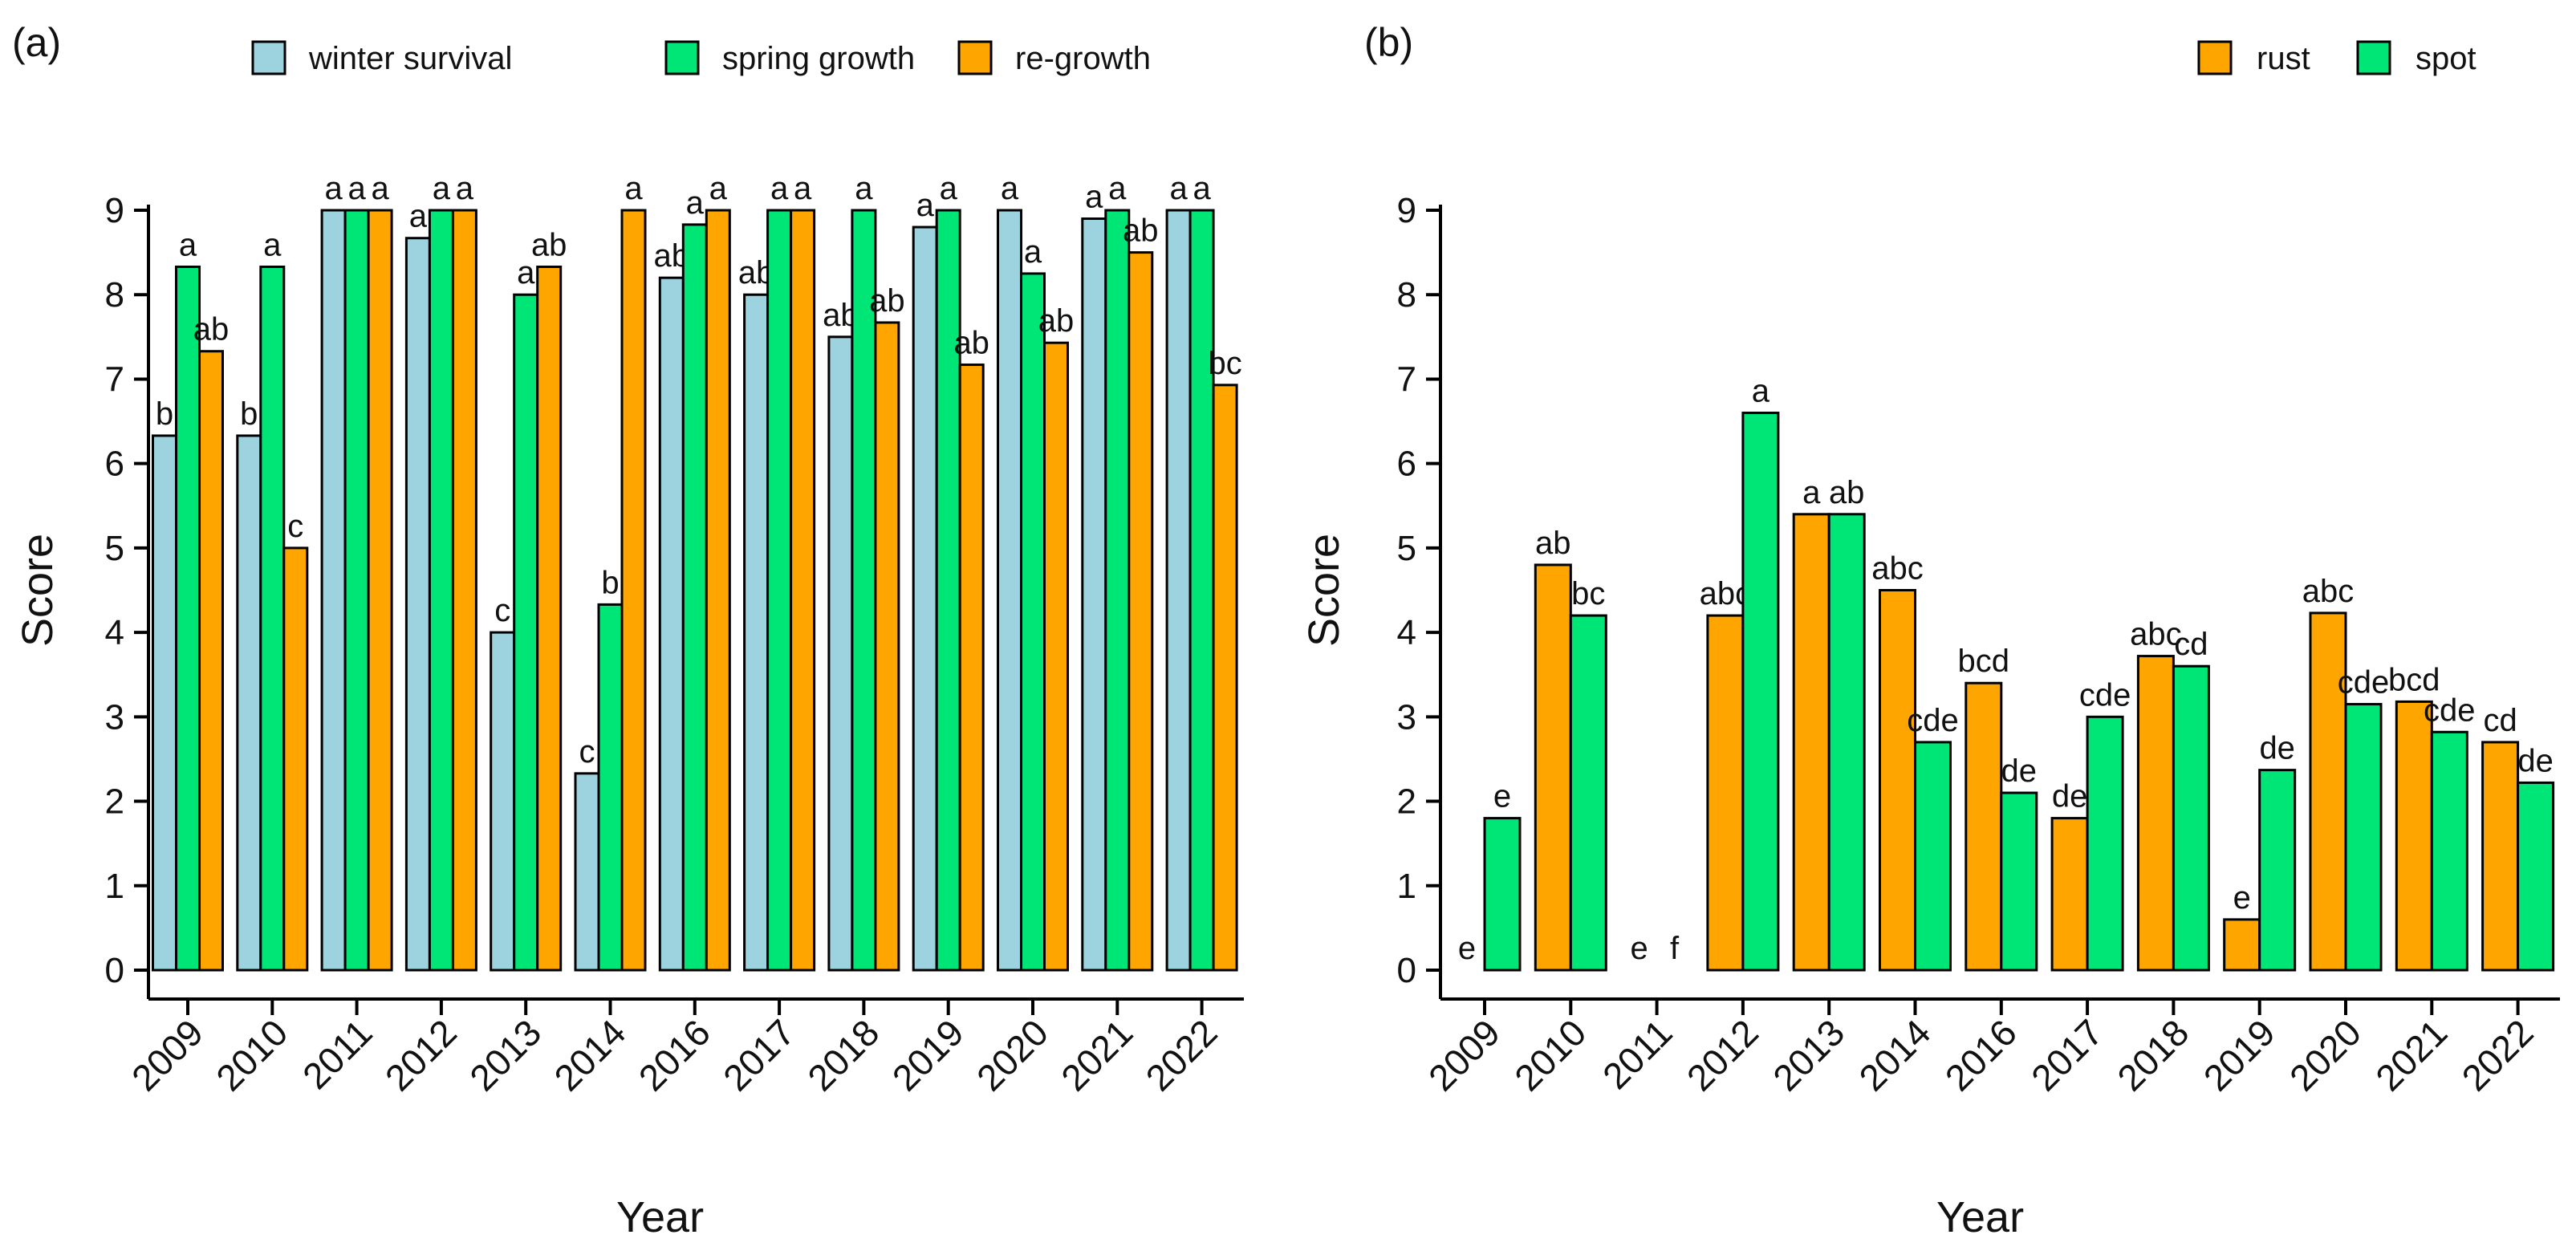 The width and height of the screenshot is (2576, 1251). I want to click on y-tick-label: 4, so click(115, 632).